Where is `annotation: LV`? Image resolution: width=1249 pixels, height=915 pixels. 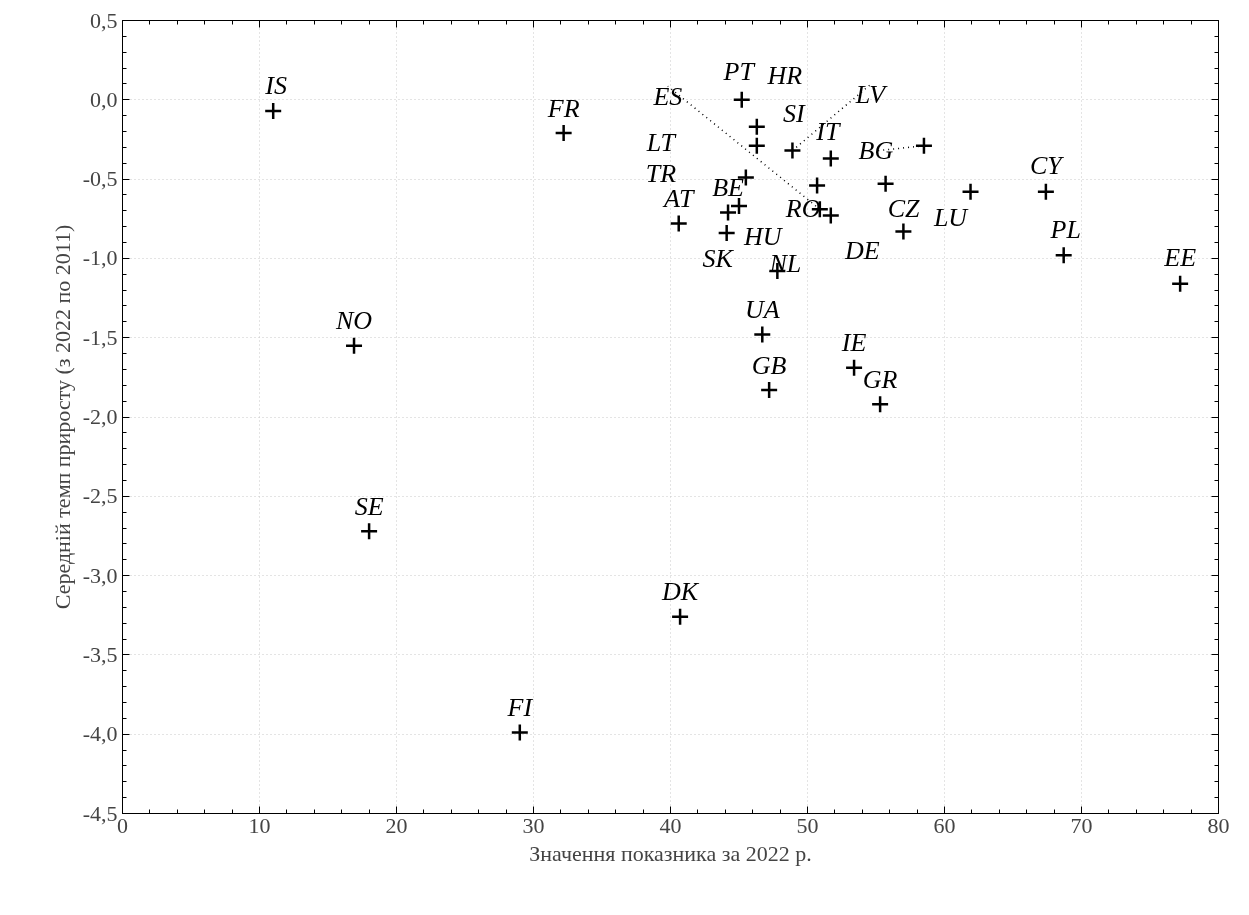 annotation: LV is located at coordinates (871, 95).